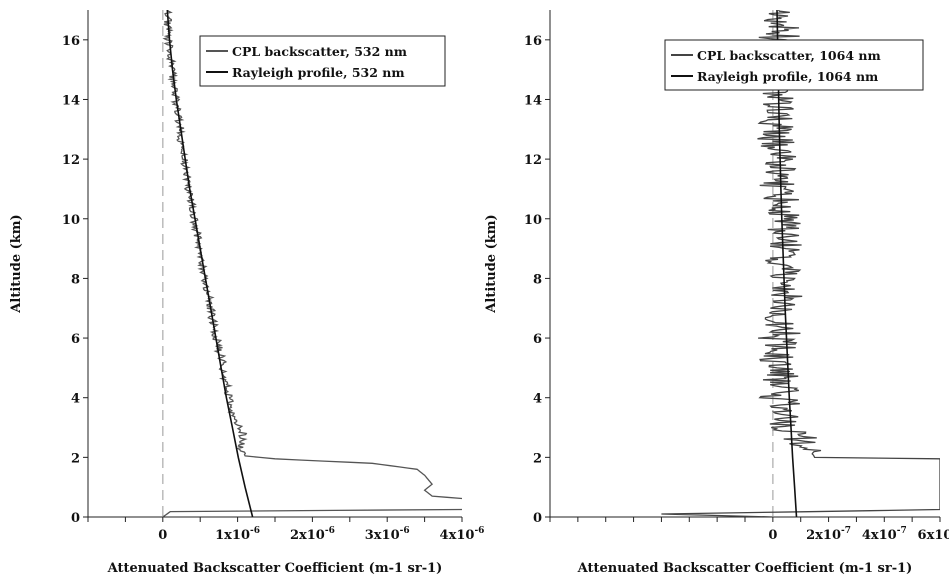 The width and height of the screenshot is (949, 578). What do you see at coordinates (319, 51) in the screenshot?
I see `legend-entry-label: CPL backscatter, 532 nm` at bounding box center [319, 51].